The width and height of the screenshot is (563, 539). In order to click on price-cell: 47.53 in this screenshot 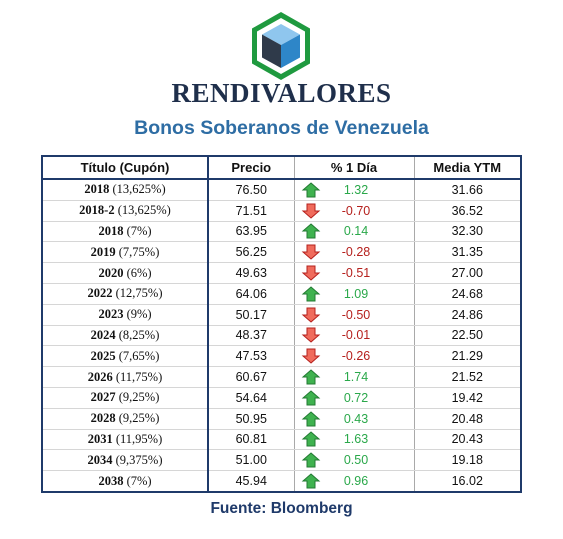, I will do `click(251, 356)`.